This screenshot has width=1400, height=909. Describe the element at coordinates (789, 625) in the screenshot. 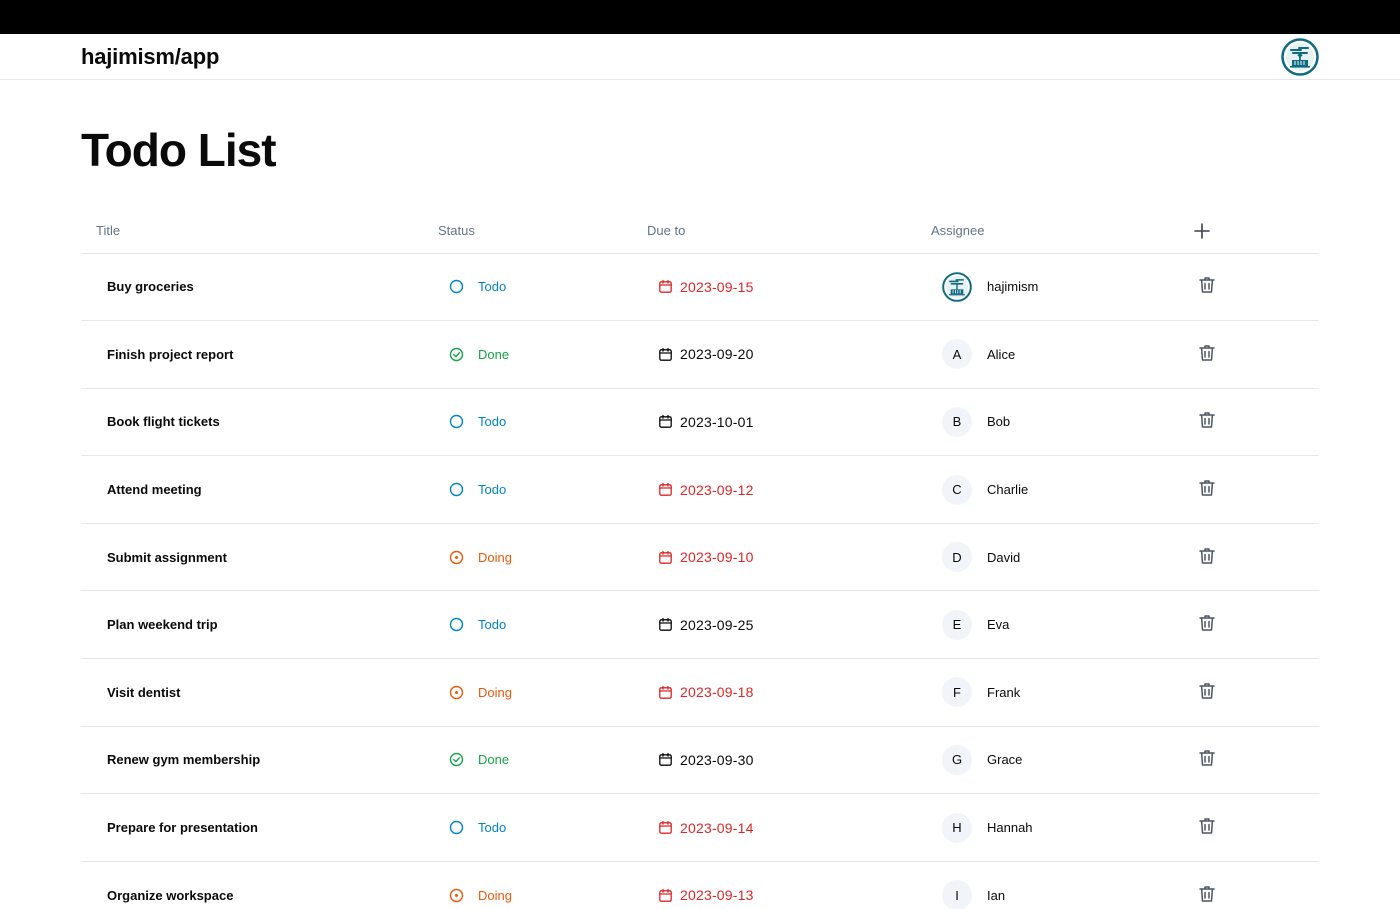

I see `due-date-cell: 2023-09-25` at that location.